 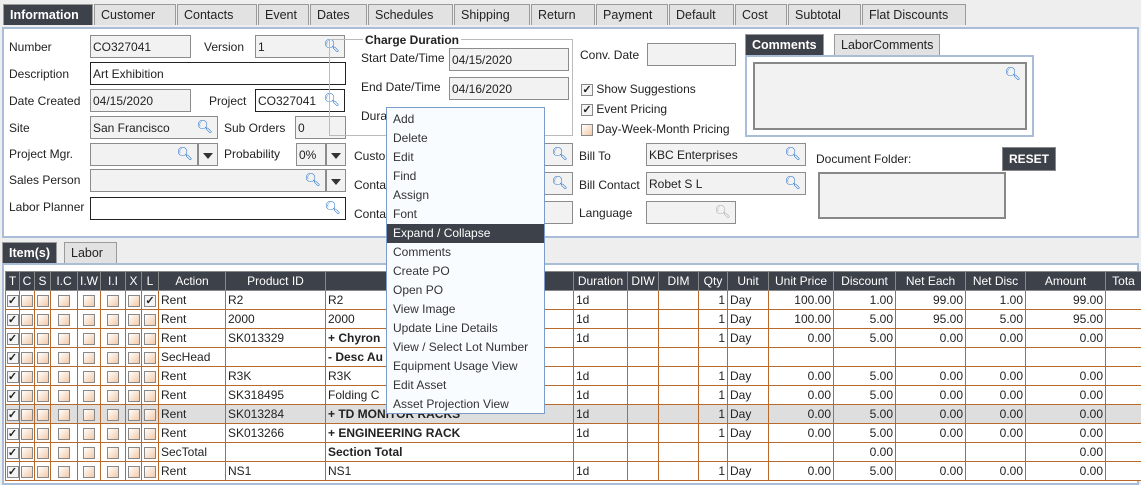 I want to click on dur-cell, so click(x=600, y=452).